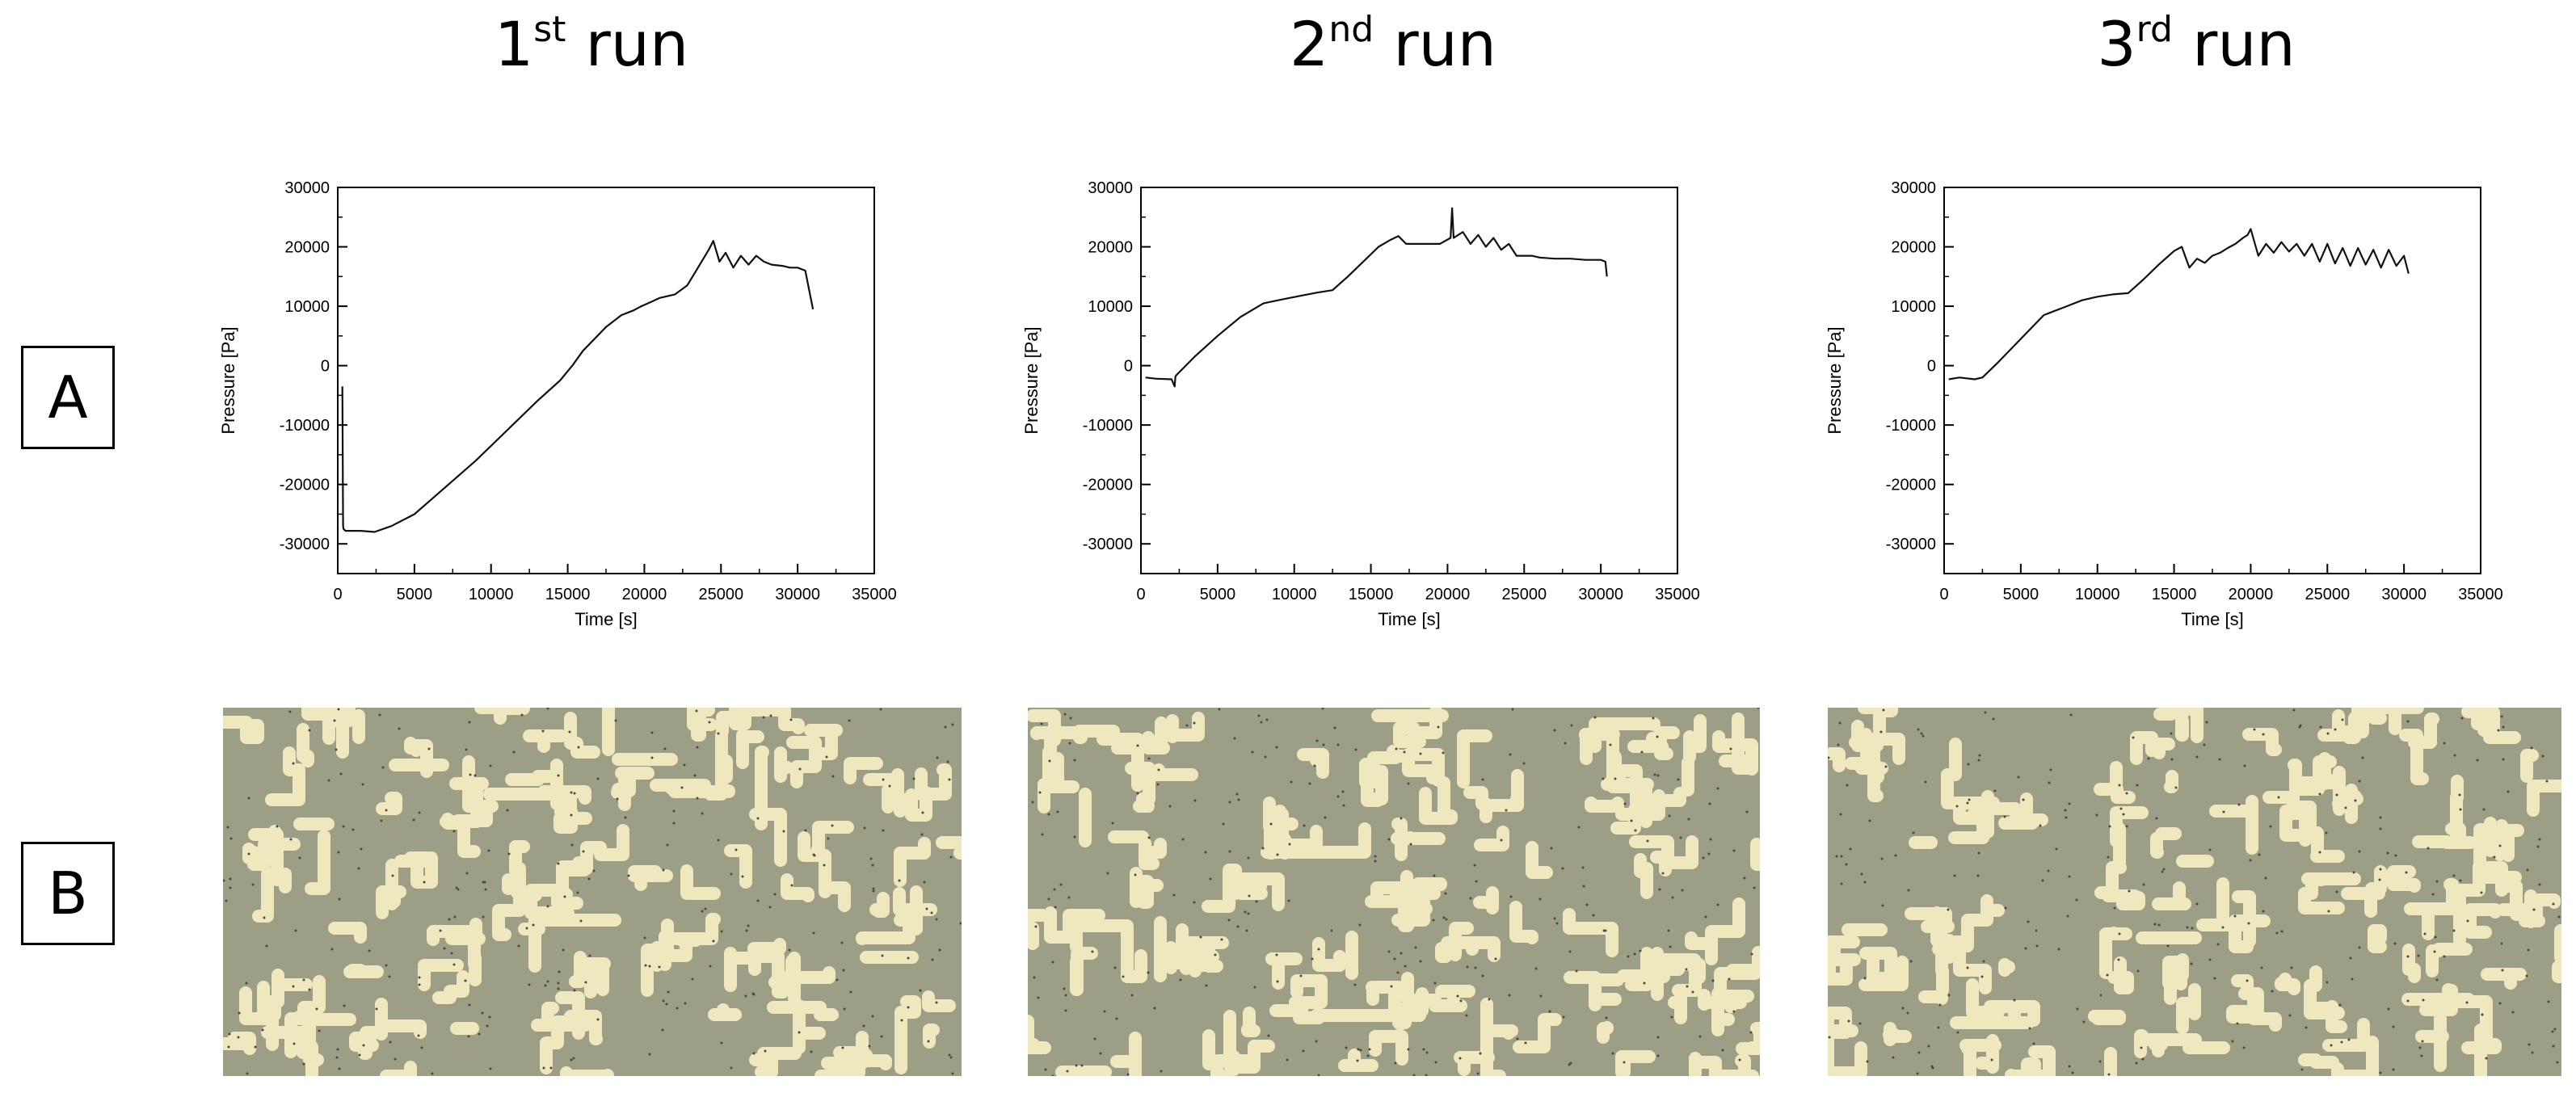 This screenshot has width=2576, height=1093. I want to click on x-tick-label: 5000, so click(2021, 594).